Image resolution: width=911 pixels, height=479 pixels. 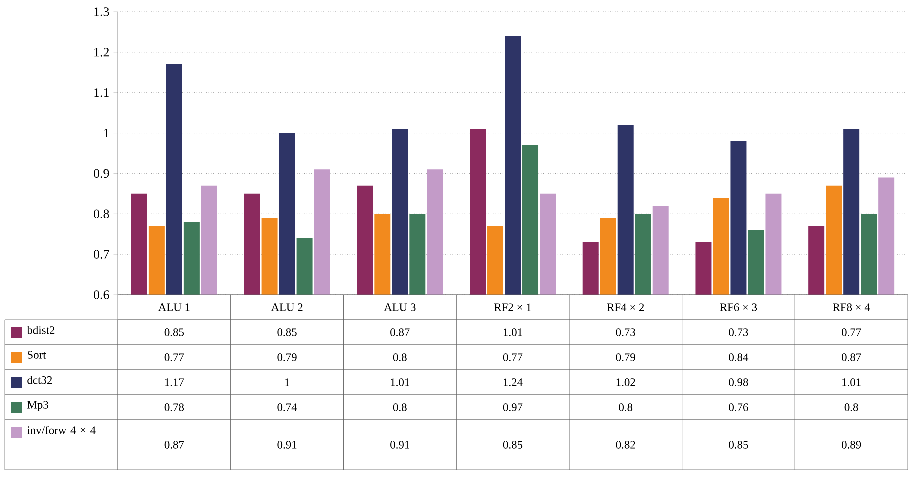 I want to click on x-tick-label: RF4 × 2, so click(x=625, y=308).